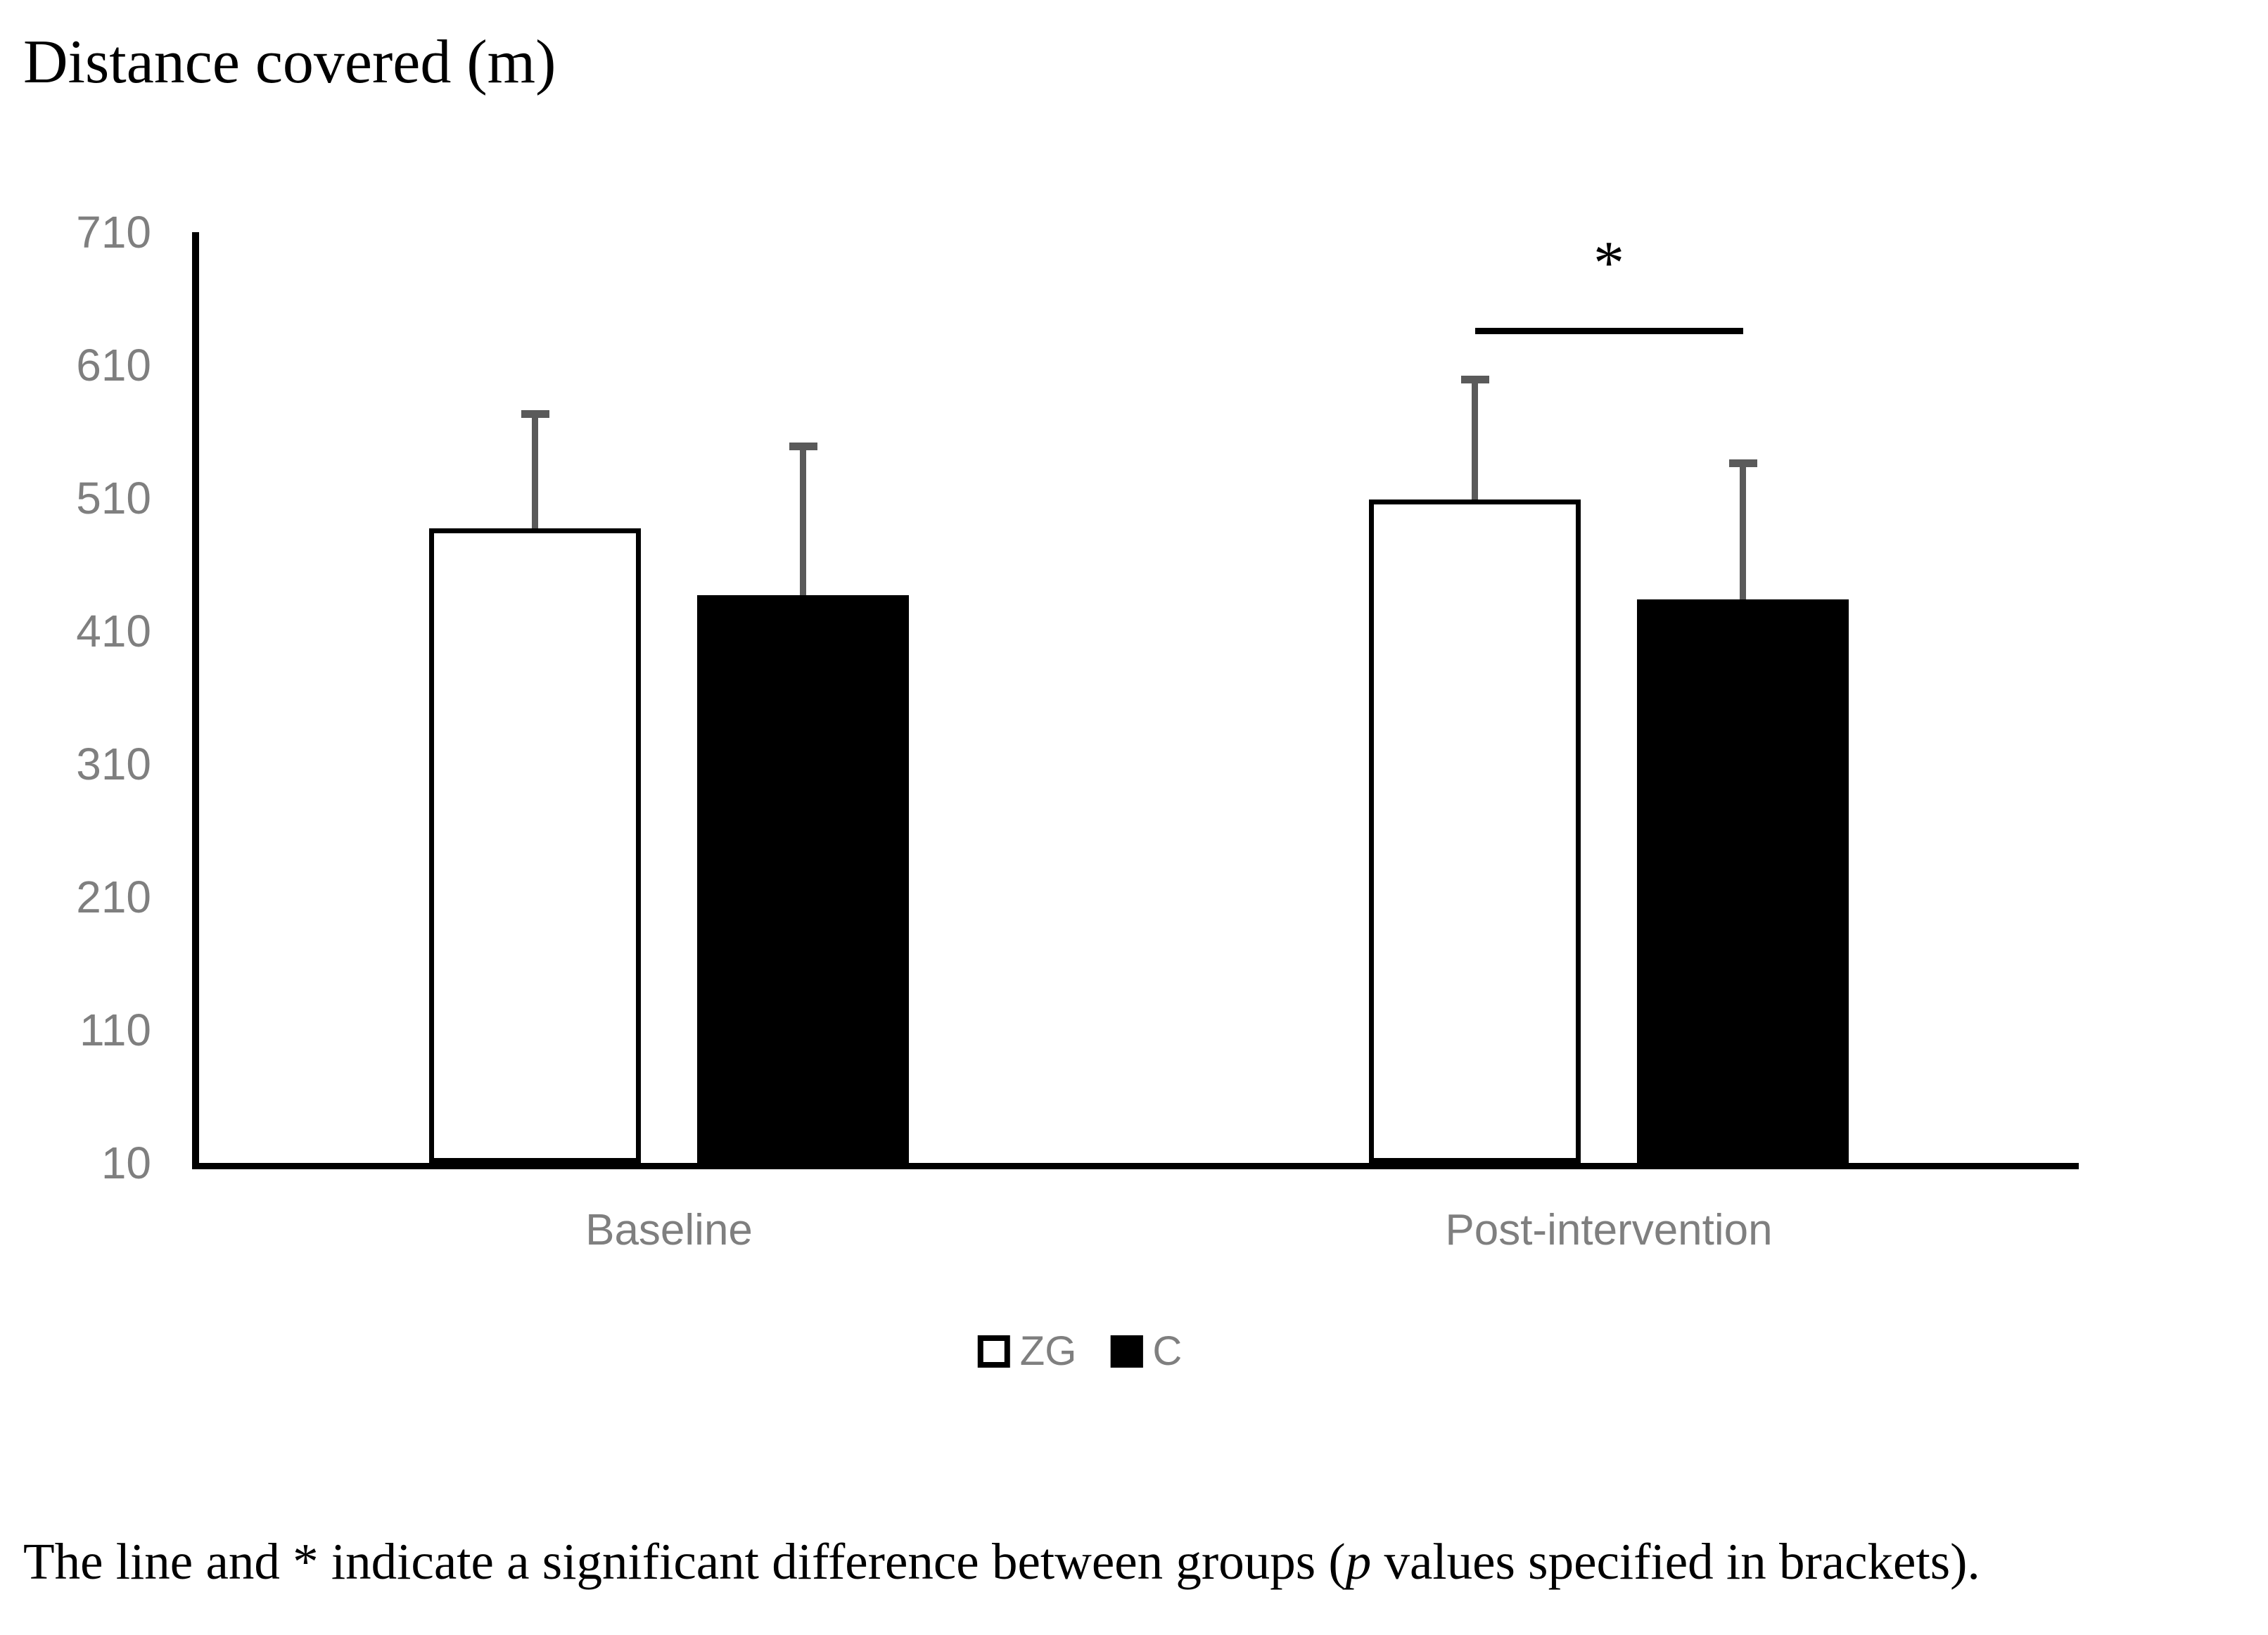 This screenshot has height=1635, width=2268. What do you see at coordinates (994, 1351) in the screenshot?
I see `legend-swatch-zg` at bounding box center [994, 1351].